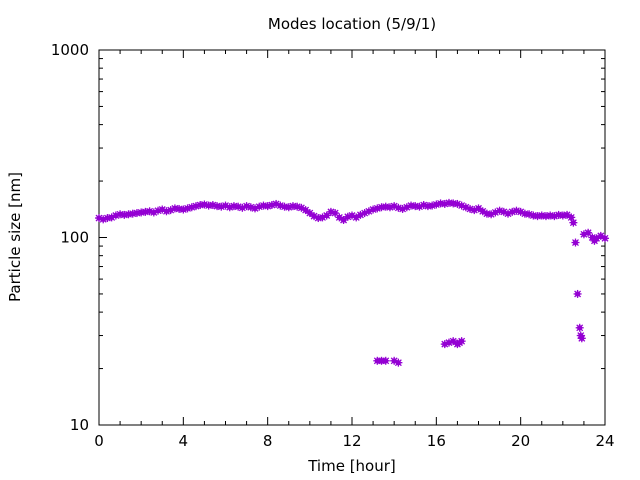  I want to click on chart-title: Modes location (5/9/1), so click(352, 24).